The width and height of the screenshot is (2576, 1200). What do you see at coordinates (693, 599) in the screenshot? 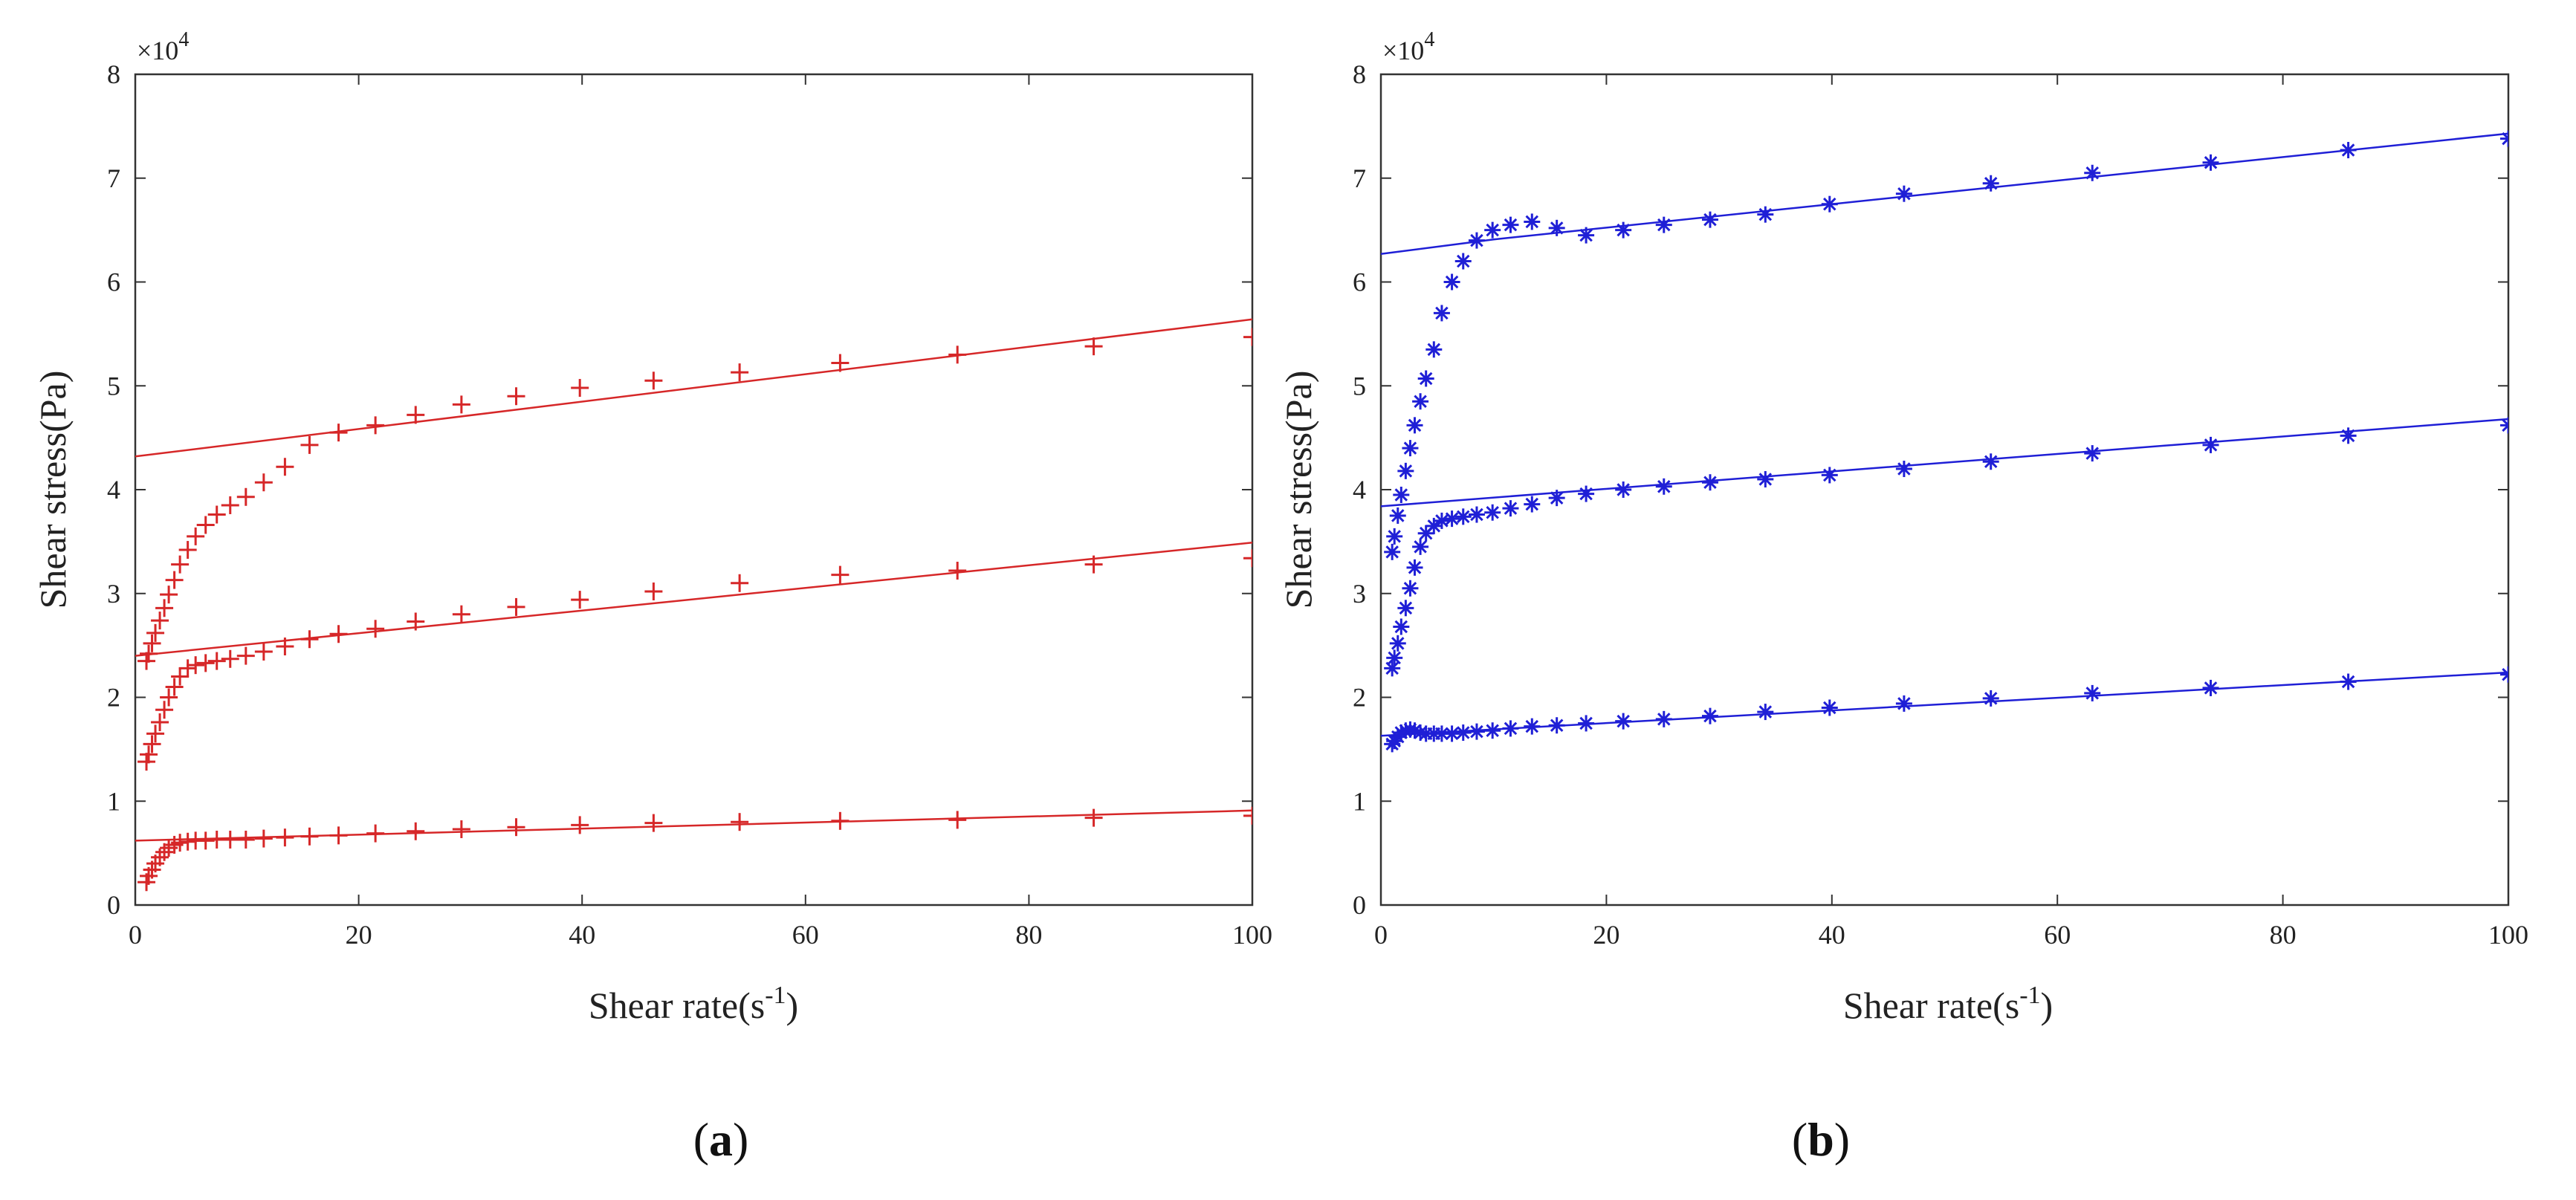
I see `fit-line-middle` at bounding box center [693, 599].